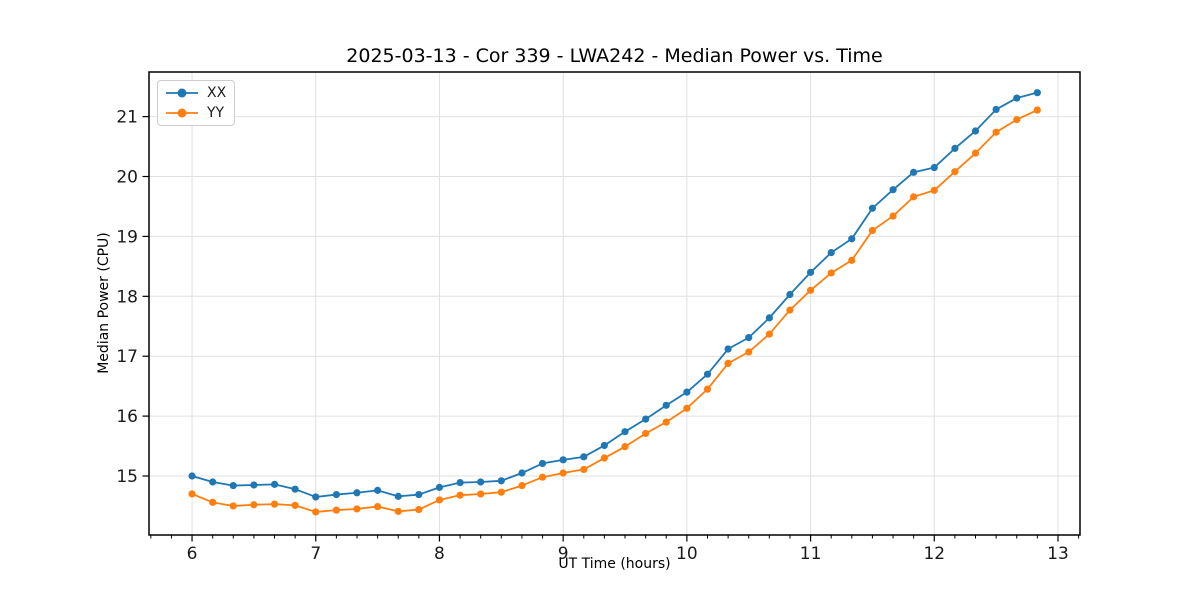 The image size is (1200, 600). I want to click on x-minor-ticks, so click(615, 537).